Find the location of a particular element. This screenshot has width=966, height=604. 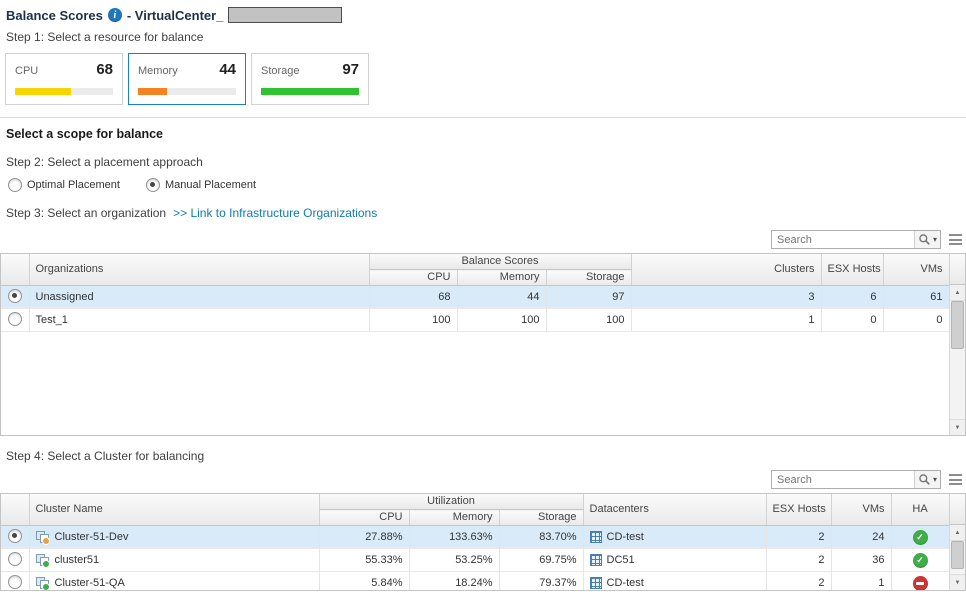

datacenter-icon is located at coordinates (595, 583).